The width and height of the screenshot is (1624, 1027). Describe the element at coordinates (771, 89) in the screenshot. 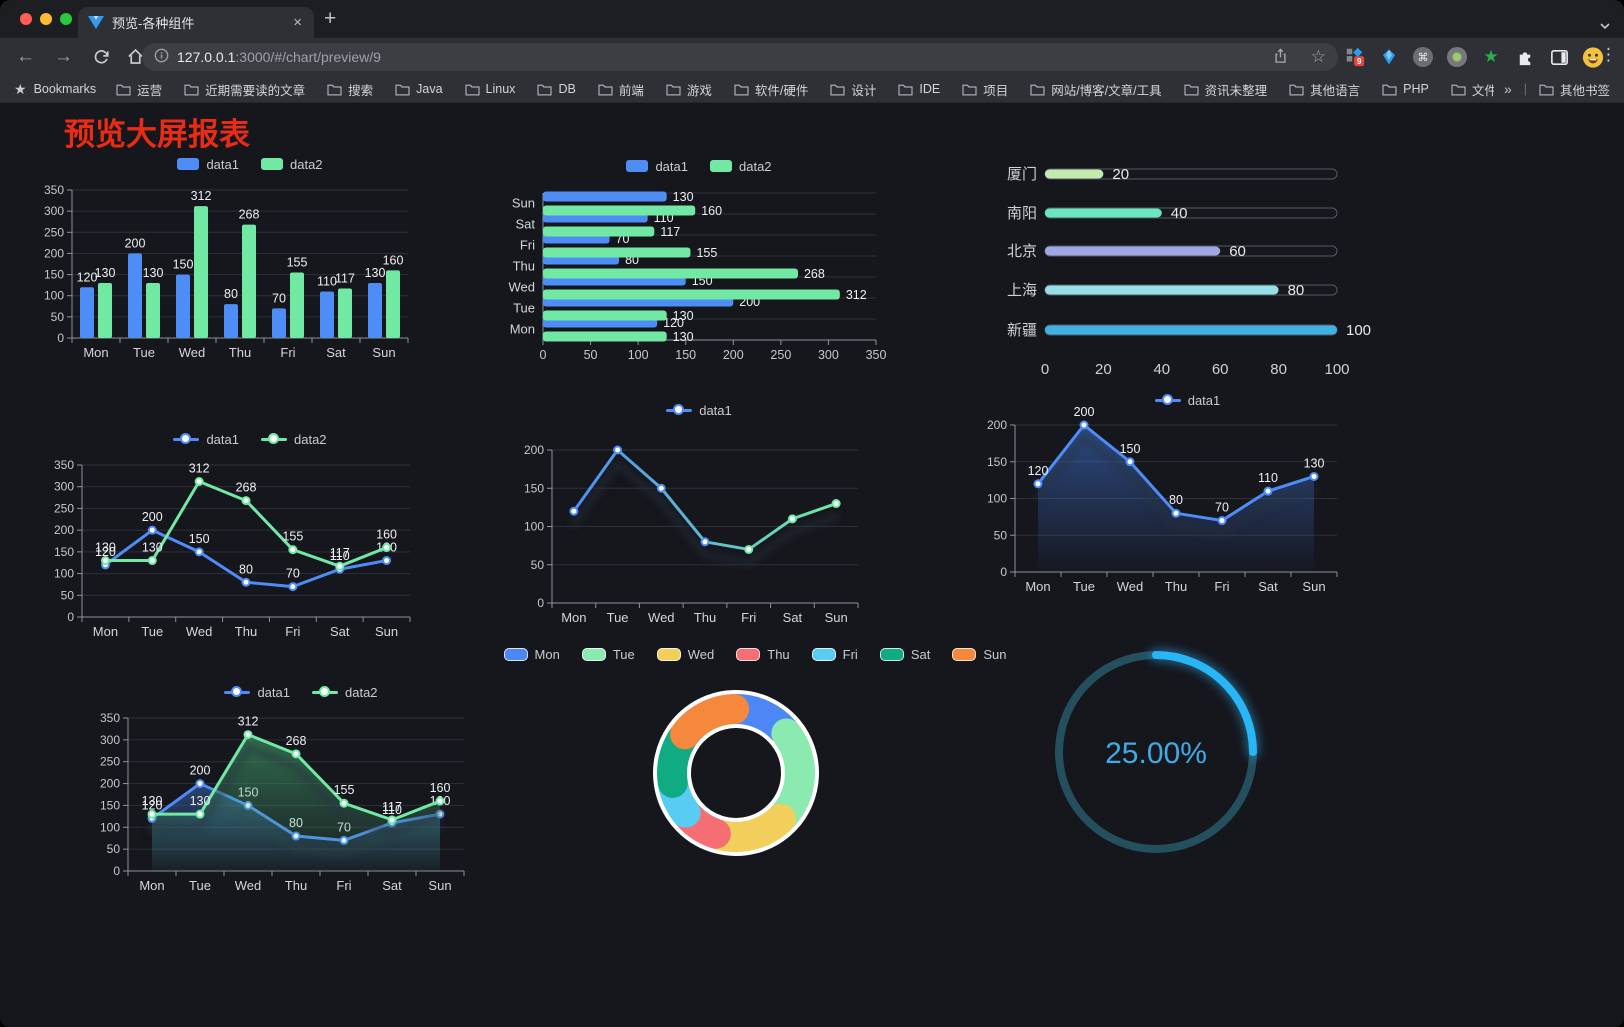

I see `bookmark-folder: 软件/硬件` at that location.